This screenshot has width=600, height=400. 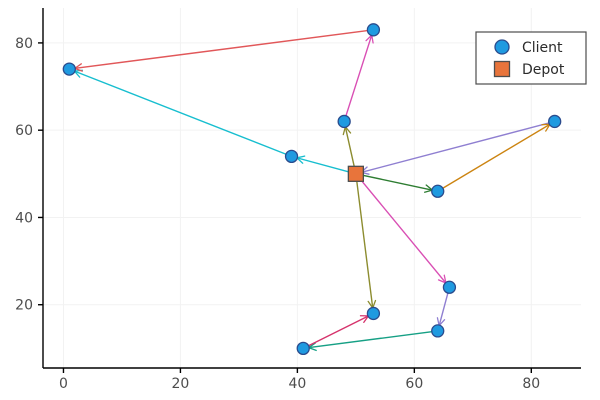 What do you see at coordinates (531, 58) in the screenshot?
I see `legend: Client Depot` at bounding box center [531, 58].